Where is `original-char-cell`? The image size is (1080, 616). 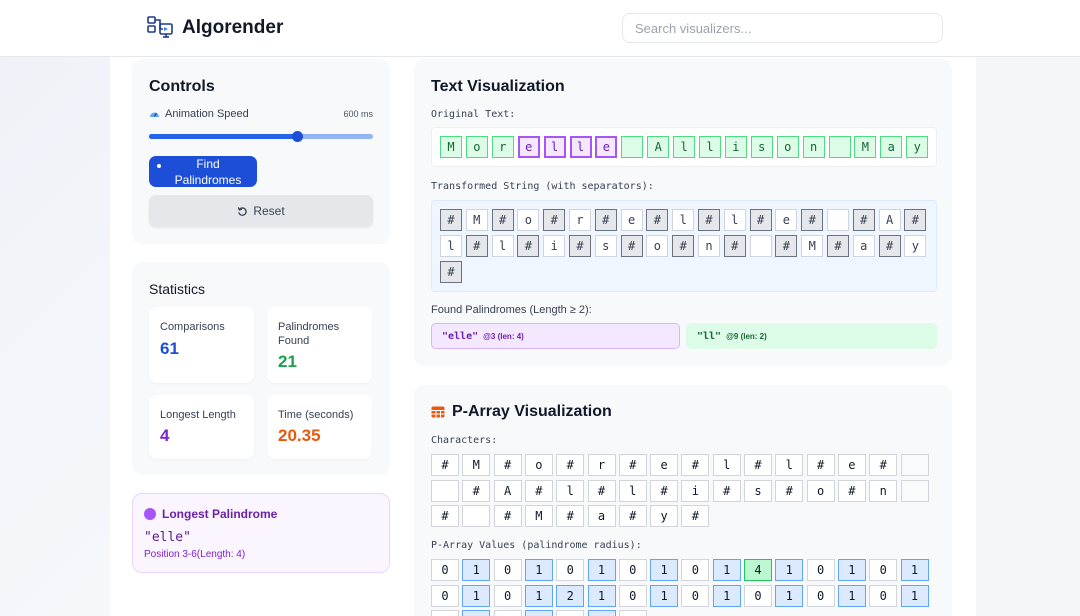 original-char-cell is located at coordinates (839, 147).